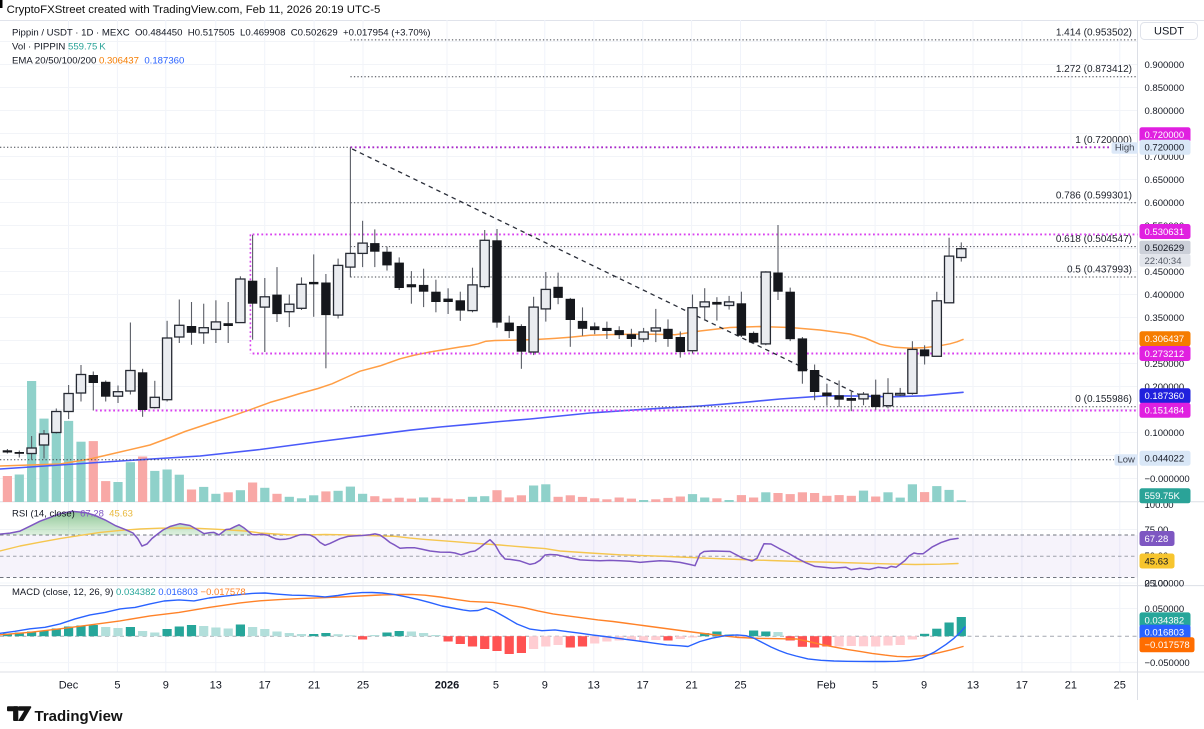 Image resolution: width=1204 pixels, height=729 pixels. I want to click on svg-text: 2026, so click(447, 686).